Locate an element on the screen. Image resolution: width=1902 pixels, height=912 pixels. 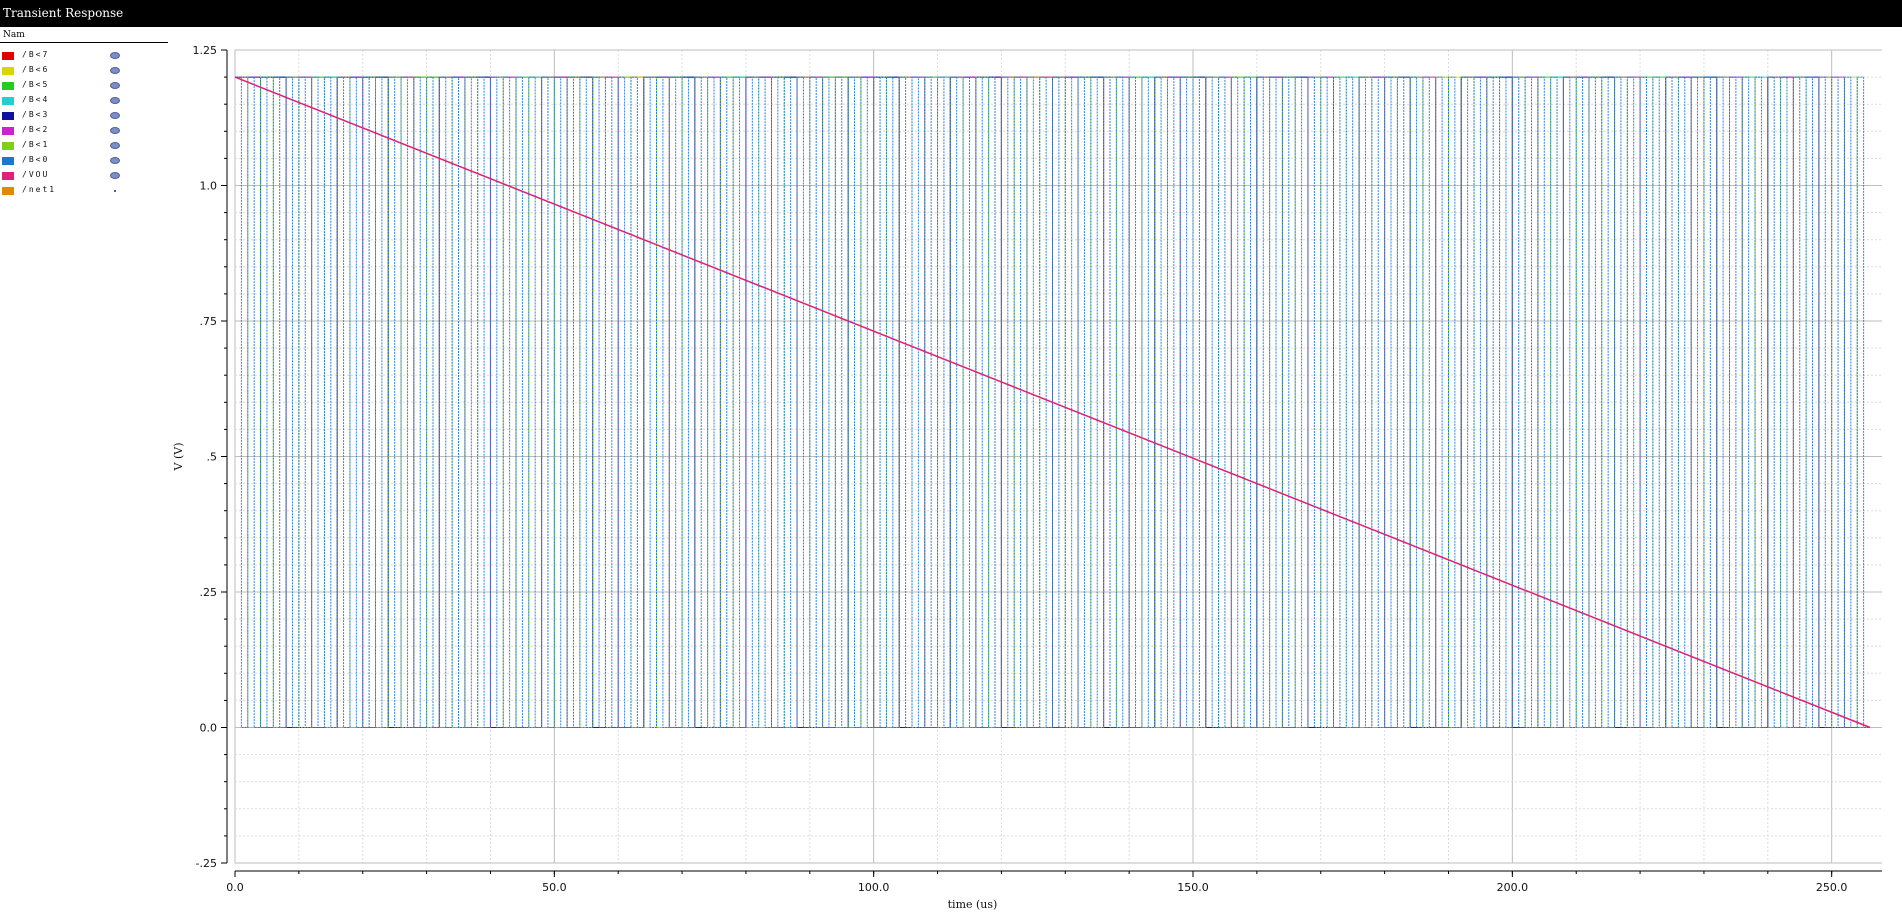
legend-label: /B<4 is located at coordinates (36, 99).